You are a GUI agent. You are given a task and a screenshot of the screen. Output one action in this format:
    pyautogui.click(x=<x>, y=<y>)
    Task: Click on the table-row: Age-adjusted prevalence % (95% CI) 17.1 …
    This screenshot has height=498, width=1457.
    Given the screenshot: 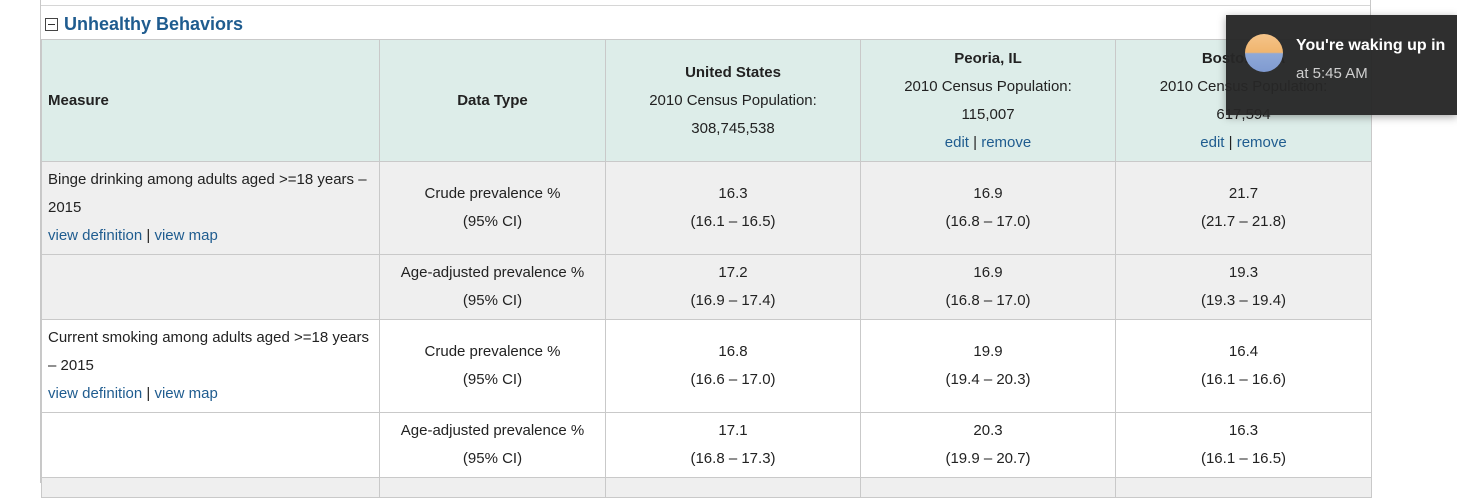 What is the action you would take?
    pyautogui.click(x=706, y=445)
    